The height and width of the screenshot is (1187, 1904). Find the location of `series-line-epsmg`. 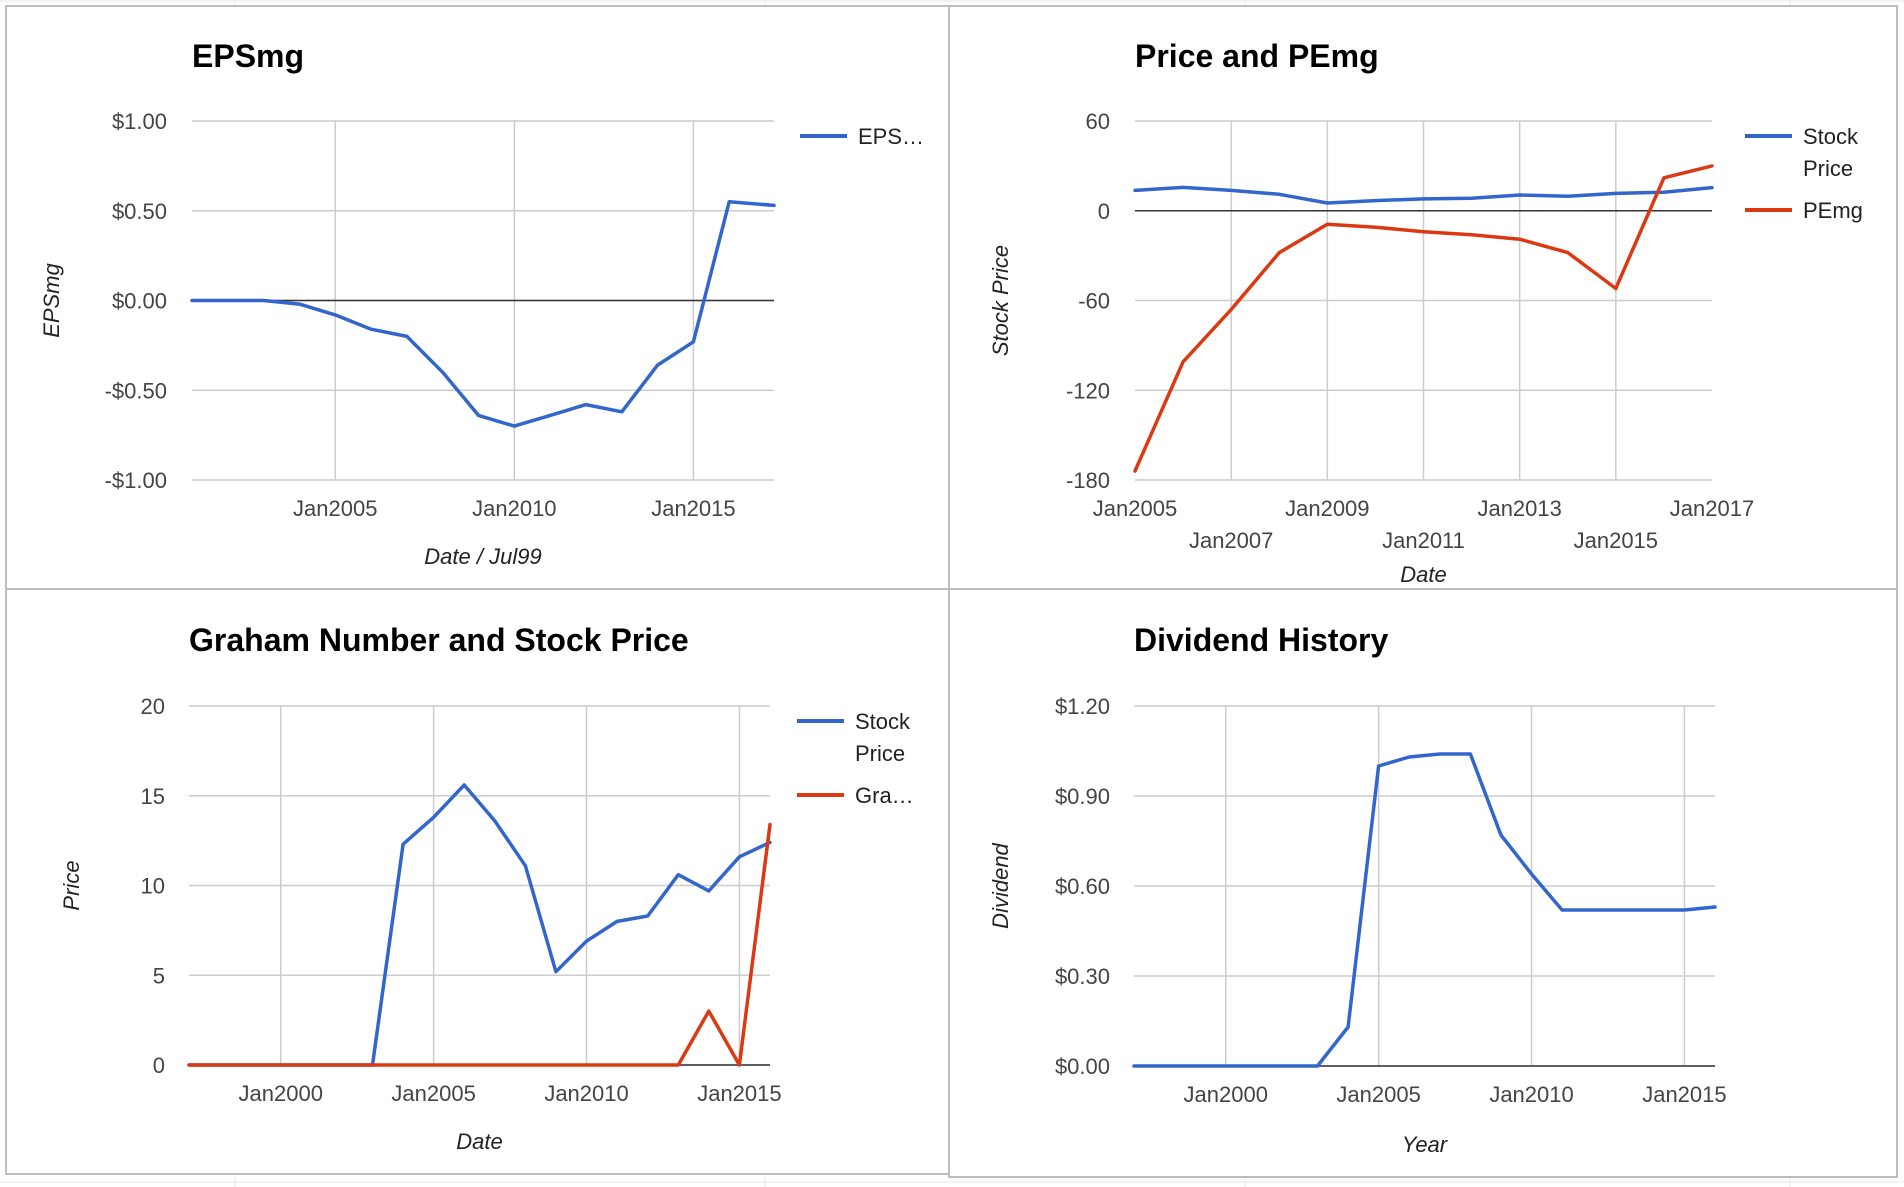

series-line-epsmg is located at coordinates (483, 314).